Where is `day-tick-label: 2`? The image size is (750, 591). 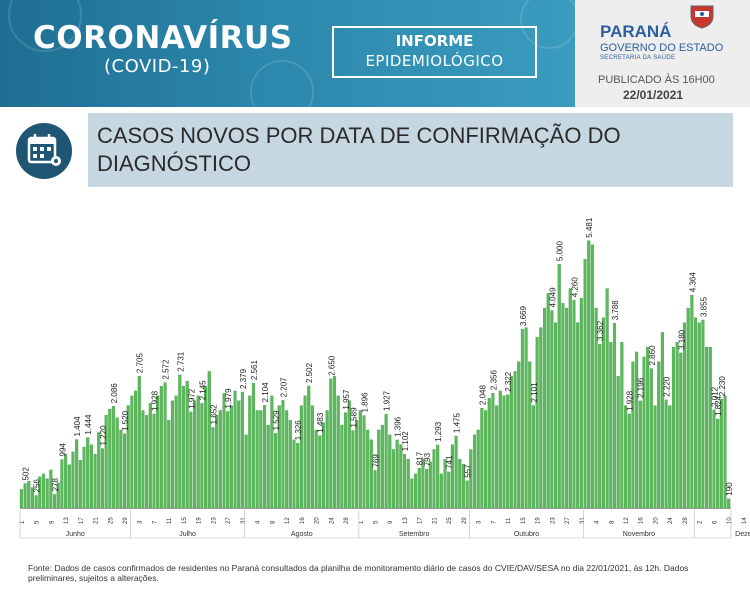
day-tick-label: 2 is located at coordinates (701, 522).